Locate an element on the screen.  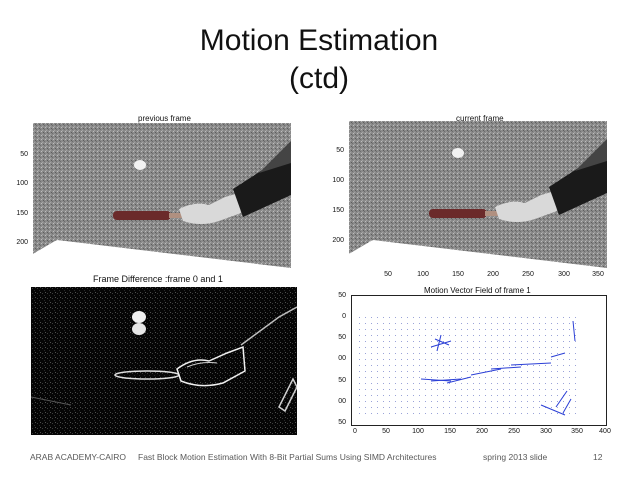
previous-frame-ytick: 50 is located at coordinates (24, 154).